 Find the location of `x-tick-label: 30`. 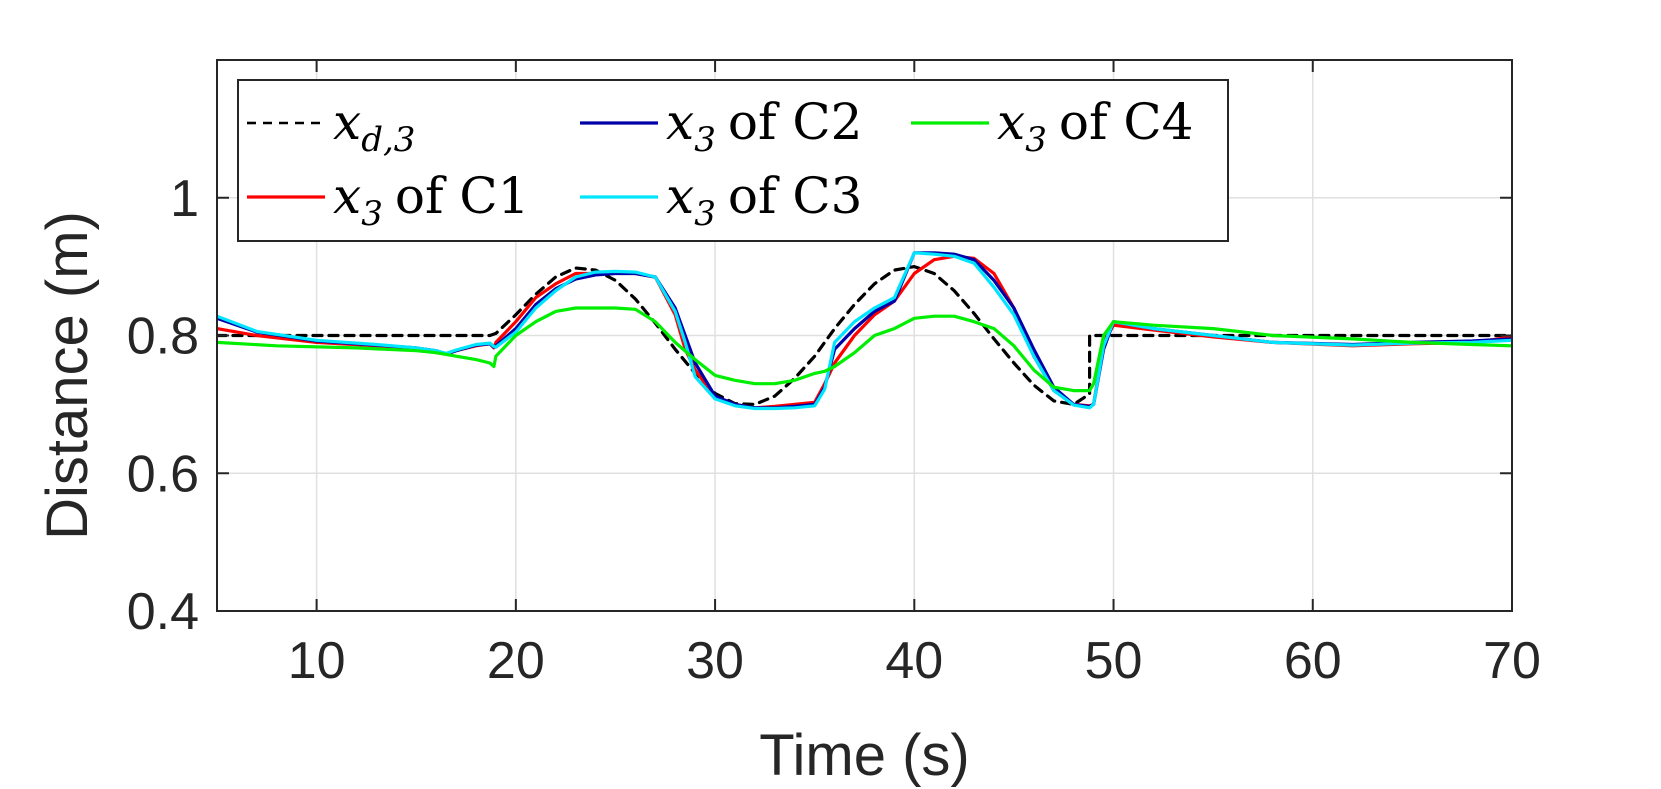

x-tick-label: 30 is located at coordinates (715, 661).